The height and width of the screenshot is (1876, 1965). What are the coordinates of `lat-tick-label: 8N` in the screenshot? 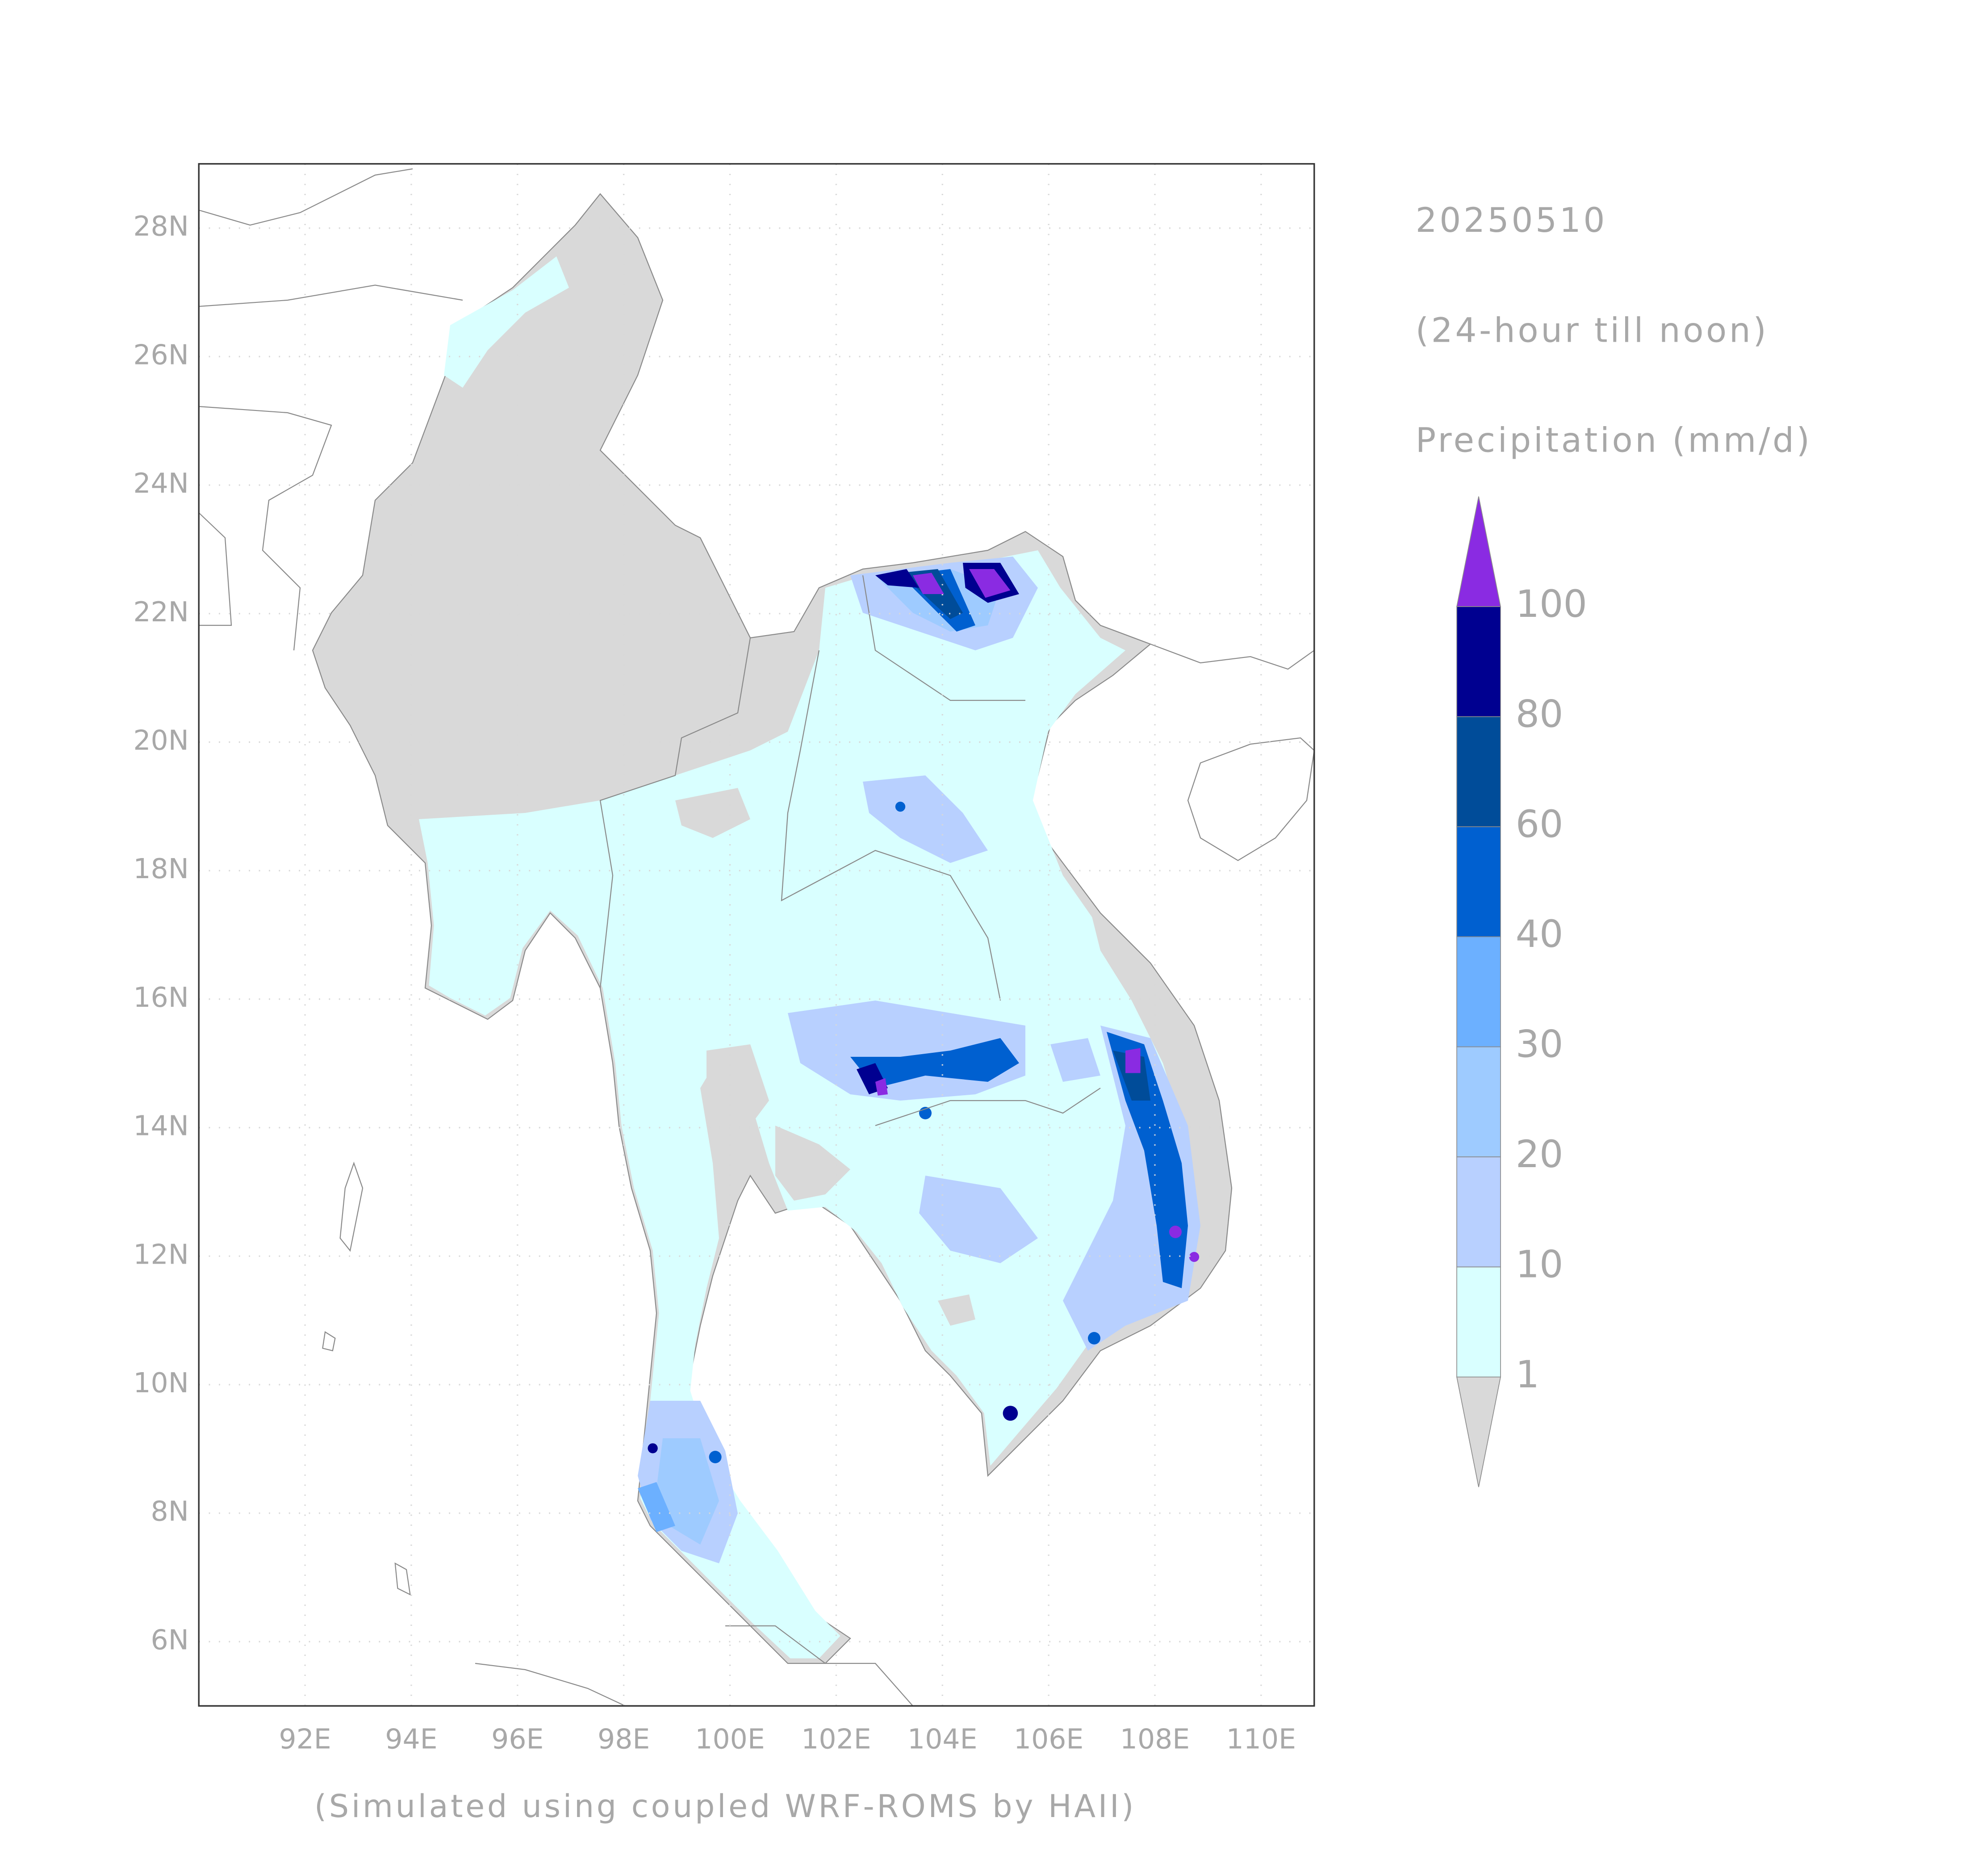 It's located at (170, 1511).